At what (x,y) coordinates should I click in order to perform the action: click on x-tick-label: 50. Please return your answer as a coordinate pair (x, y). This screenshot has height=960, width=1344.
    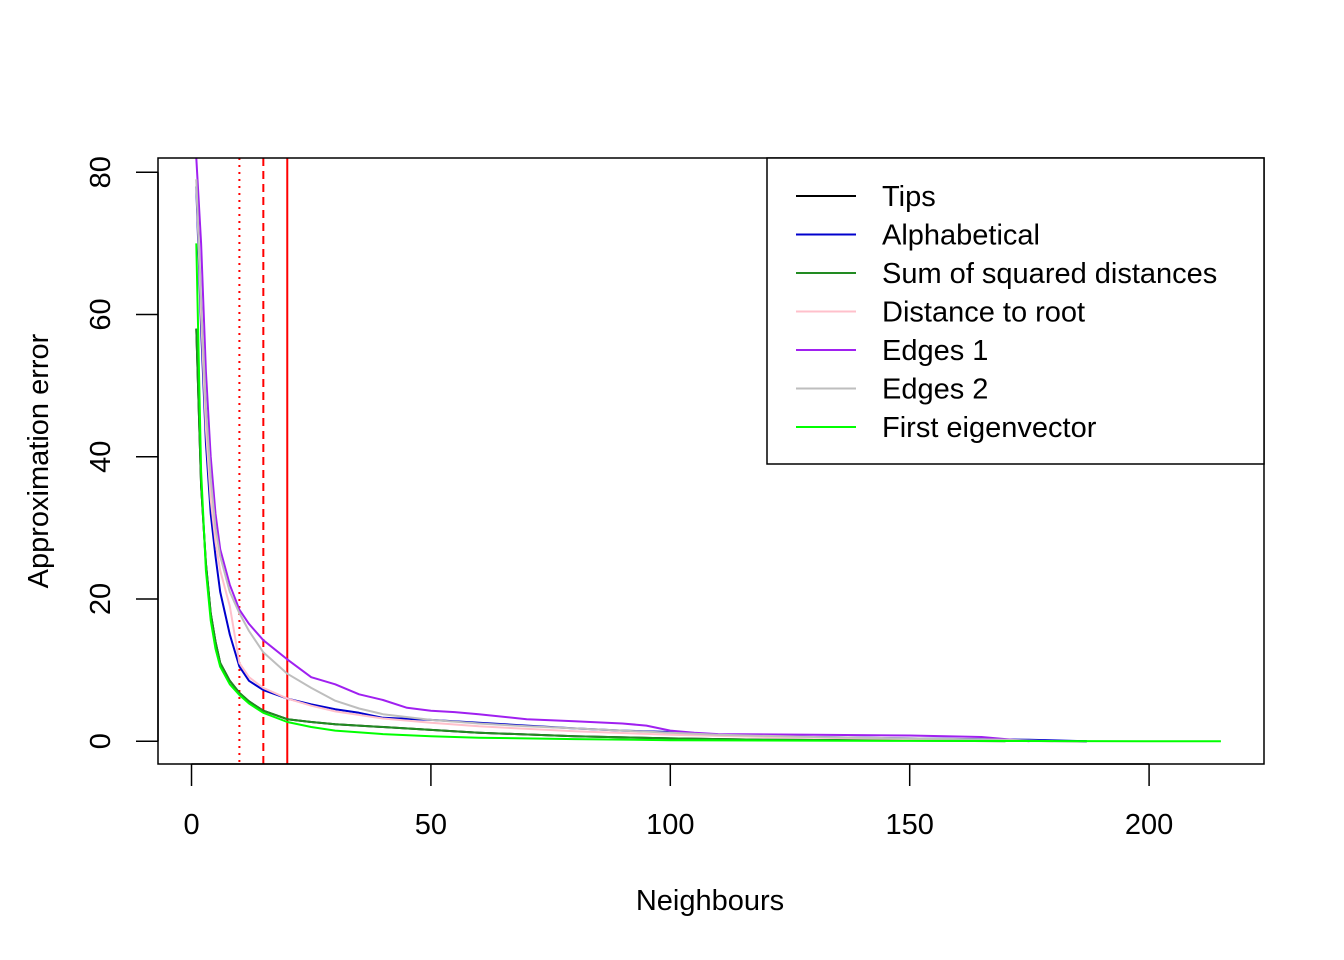
    Looking at the image, I should click on (431, 825).